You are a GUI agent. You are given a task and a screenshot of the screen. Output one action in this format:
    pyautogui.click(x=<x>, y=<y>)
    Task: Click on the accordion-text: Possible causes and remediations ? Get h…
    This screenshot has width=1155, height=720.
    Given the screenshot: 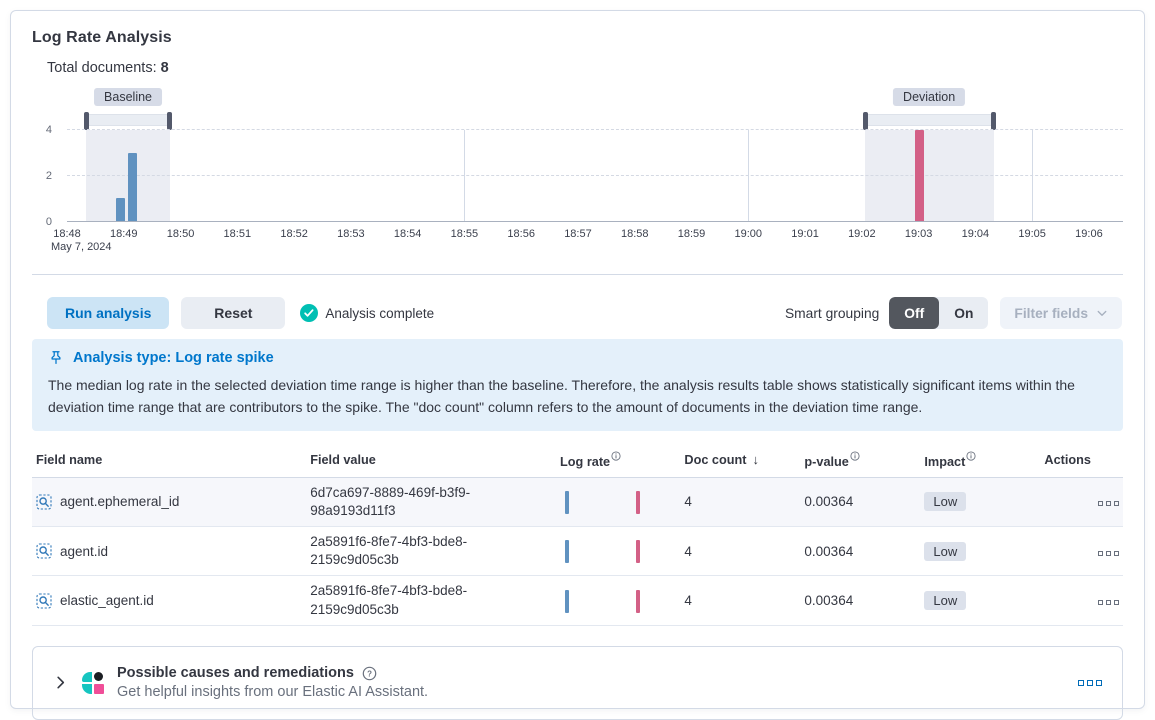 What is the action you would take?
    pyautogui.click(x=272, y=682)
    